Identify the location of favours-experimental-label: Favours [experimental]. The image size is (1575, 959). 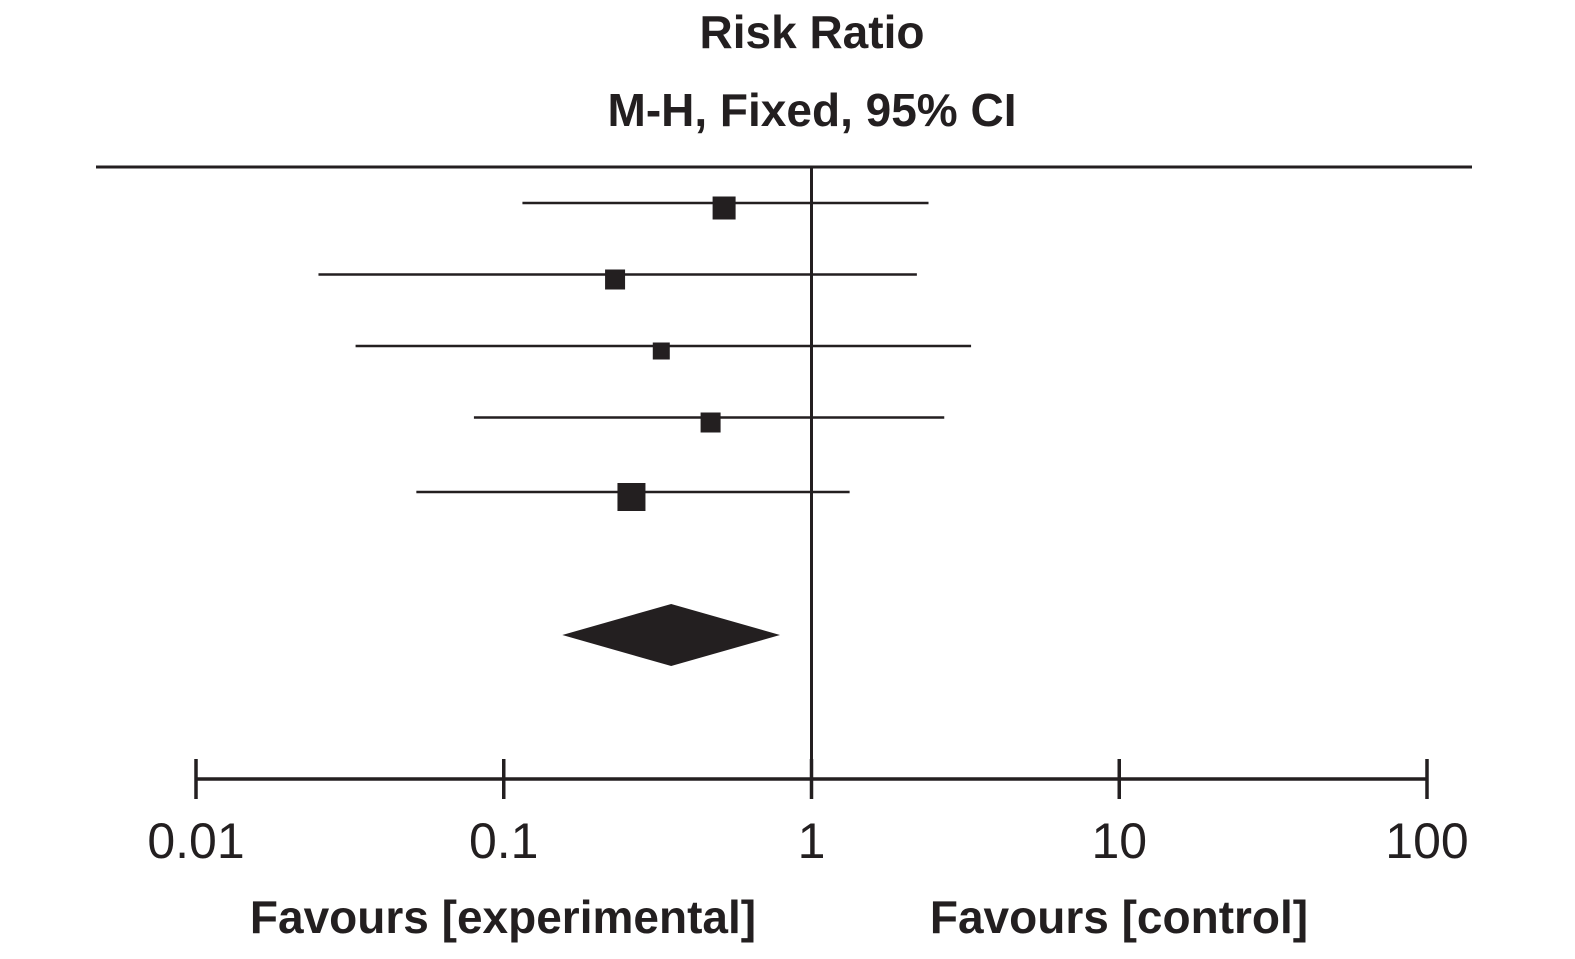
(503, 917).